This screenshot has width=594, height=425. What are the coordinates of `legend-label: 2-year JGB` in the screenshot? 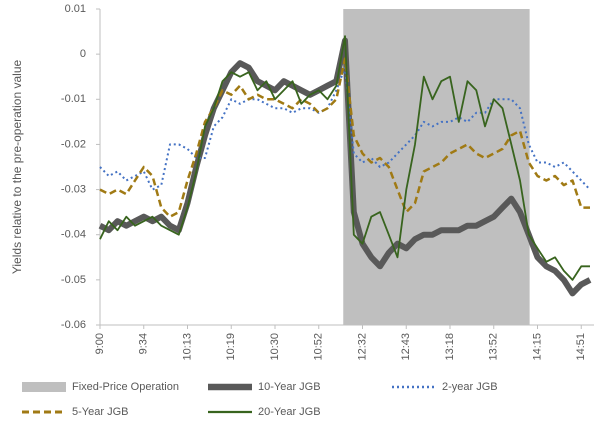 It's located at (470, 387).